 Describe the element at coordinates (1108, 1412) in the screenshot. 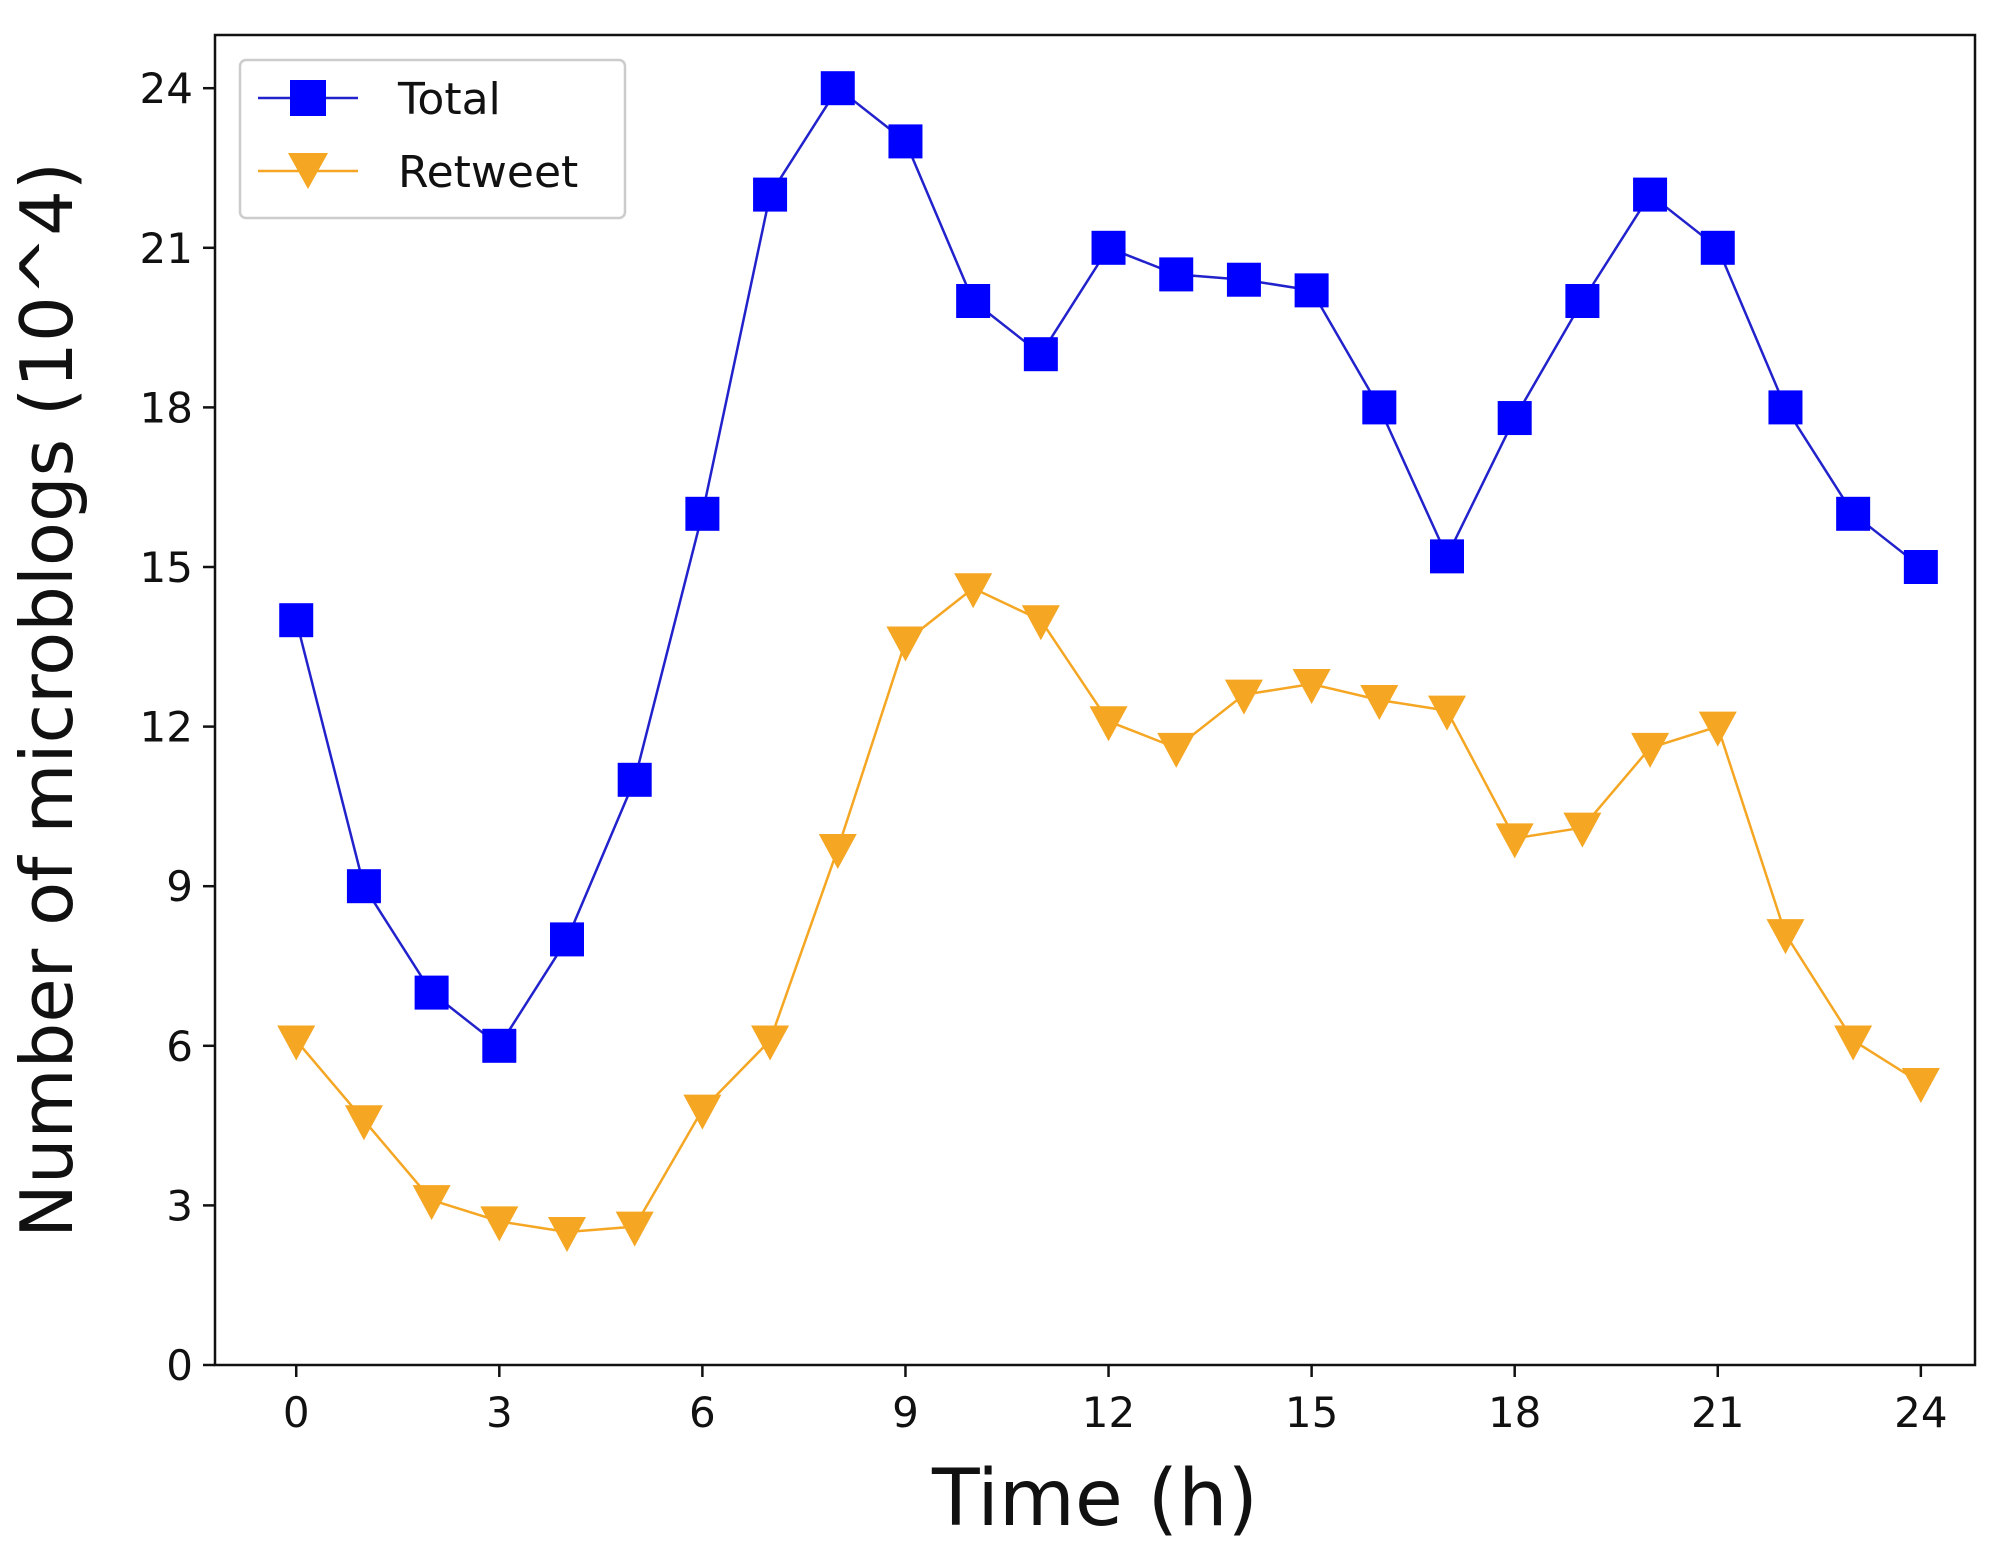

I see `x-tick-label: 12` at that location.